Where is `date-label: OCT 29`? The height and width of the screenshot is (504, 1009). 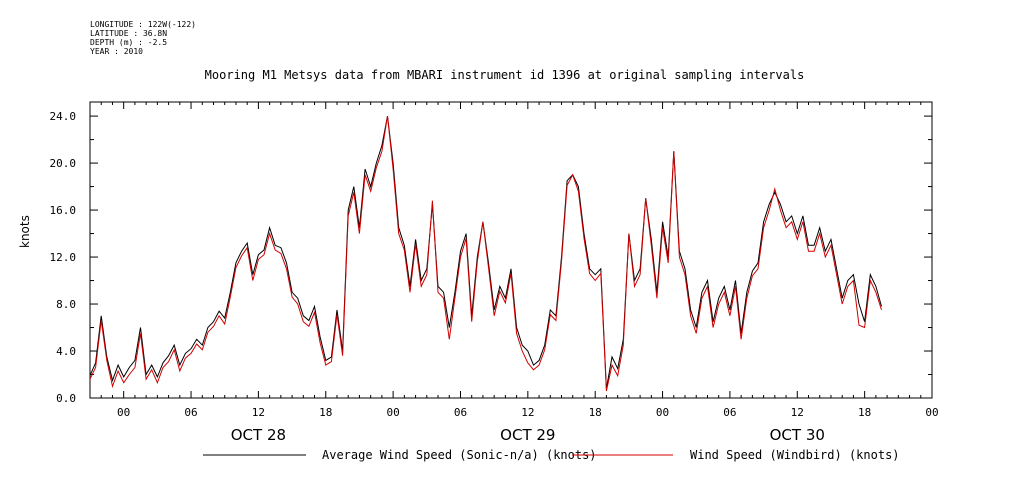
date-label: OCT 29 is located at coordinates (527, 435).